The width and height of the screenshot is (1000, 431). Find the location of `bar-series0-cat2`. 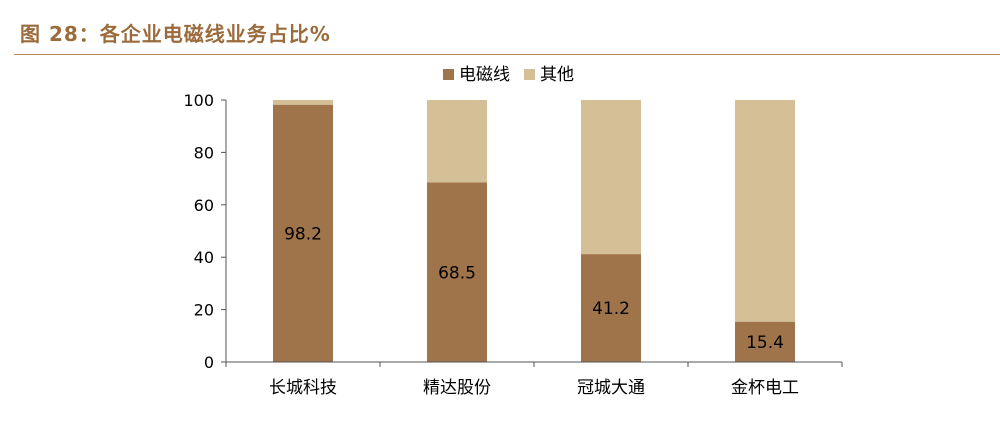

bar-series0-cat2 is located at coordinates (611, 308).